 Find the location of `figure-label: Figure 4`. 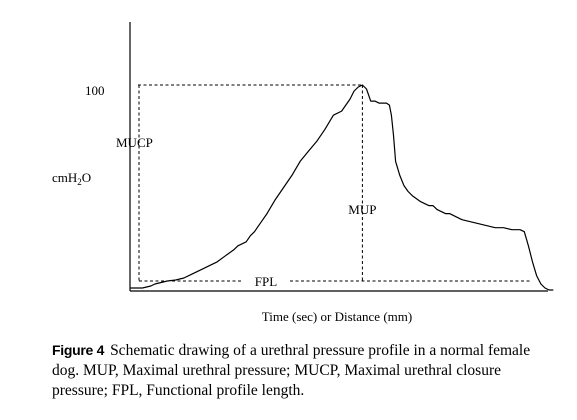

figure-label: Figure 4 is located at coordinates (78, 350).